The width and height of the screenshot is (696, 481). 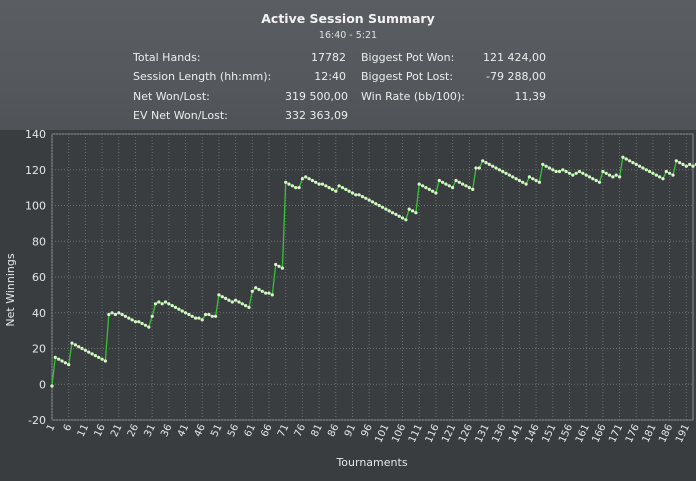 I want to click on x-tick-label: 46, so click(x=200, y=431).